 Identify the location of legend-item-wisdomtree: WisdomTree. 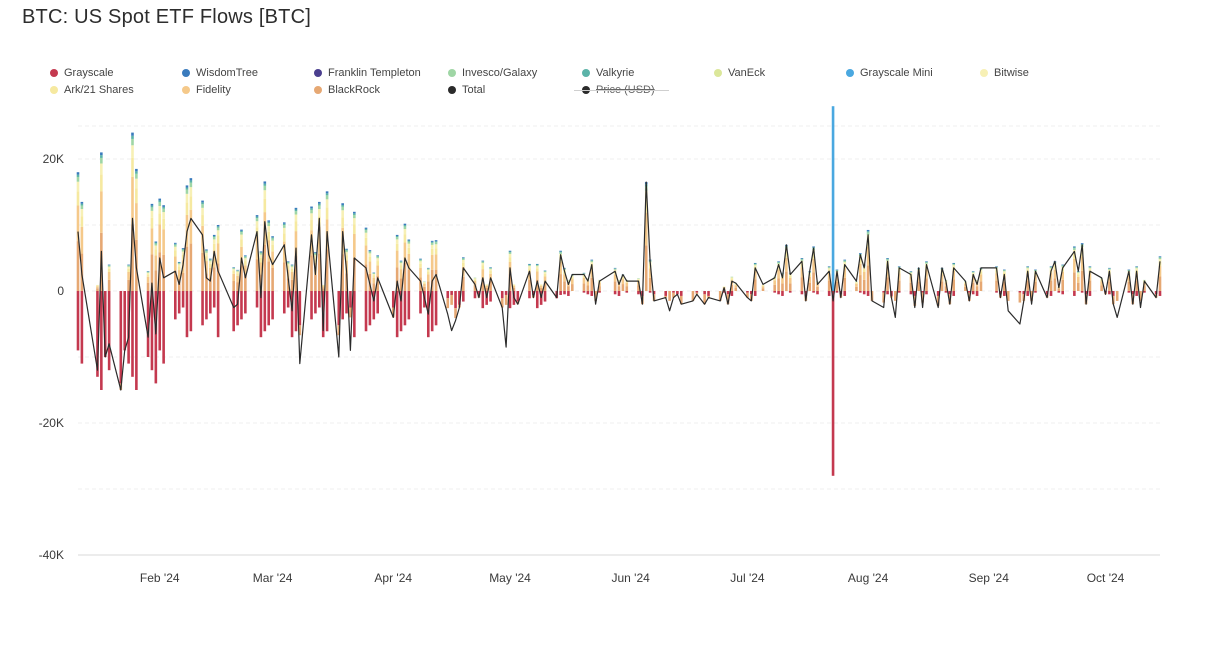
(220, 73).